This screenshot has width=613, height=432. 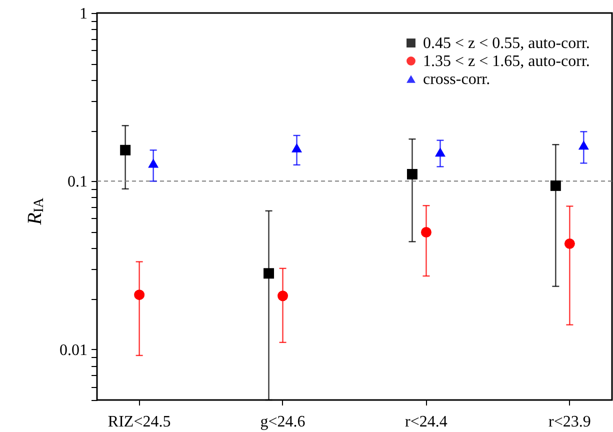 What do you see at coordinates (74, 350) in the screenshot?
I see `y-tick-label: 0.01` at bounding box center [74, 350].